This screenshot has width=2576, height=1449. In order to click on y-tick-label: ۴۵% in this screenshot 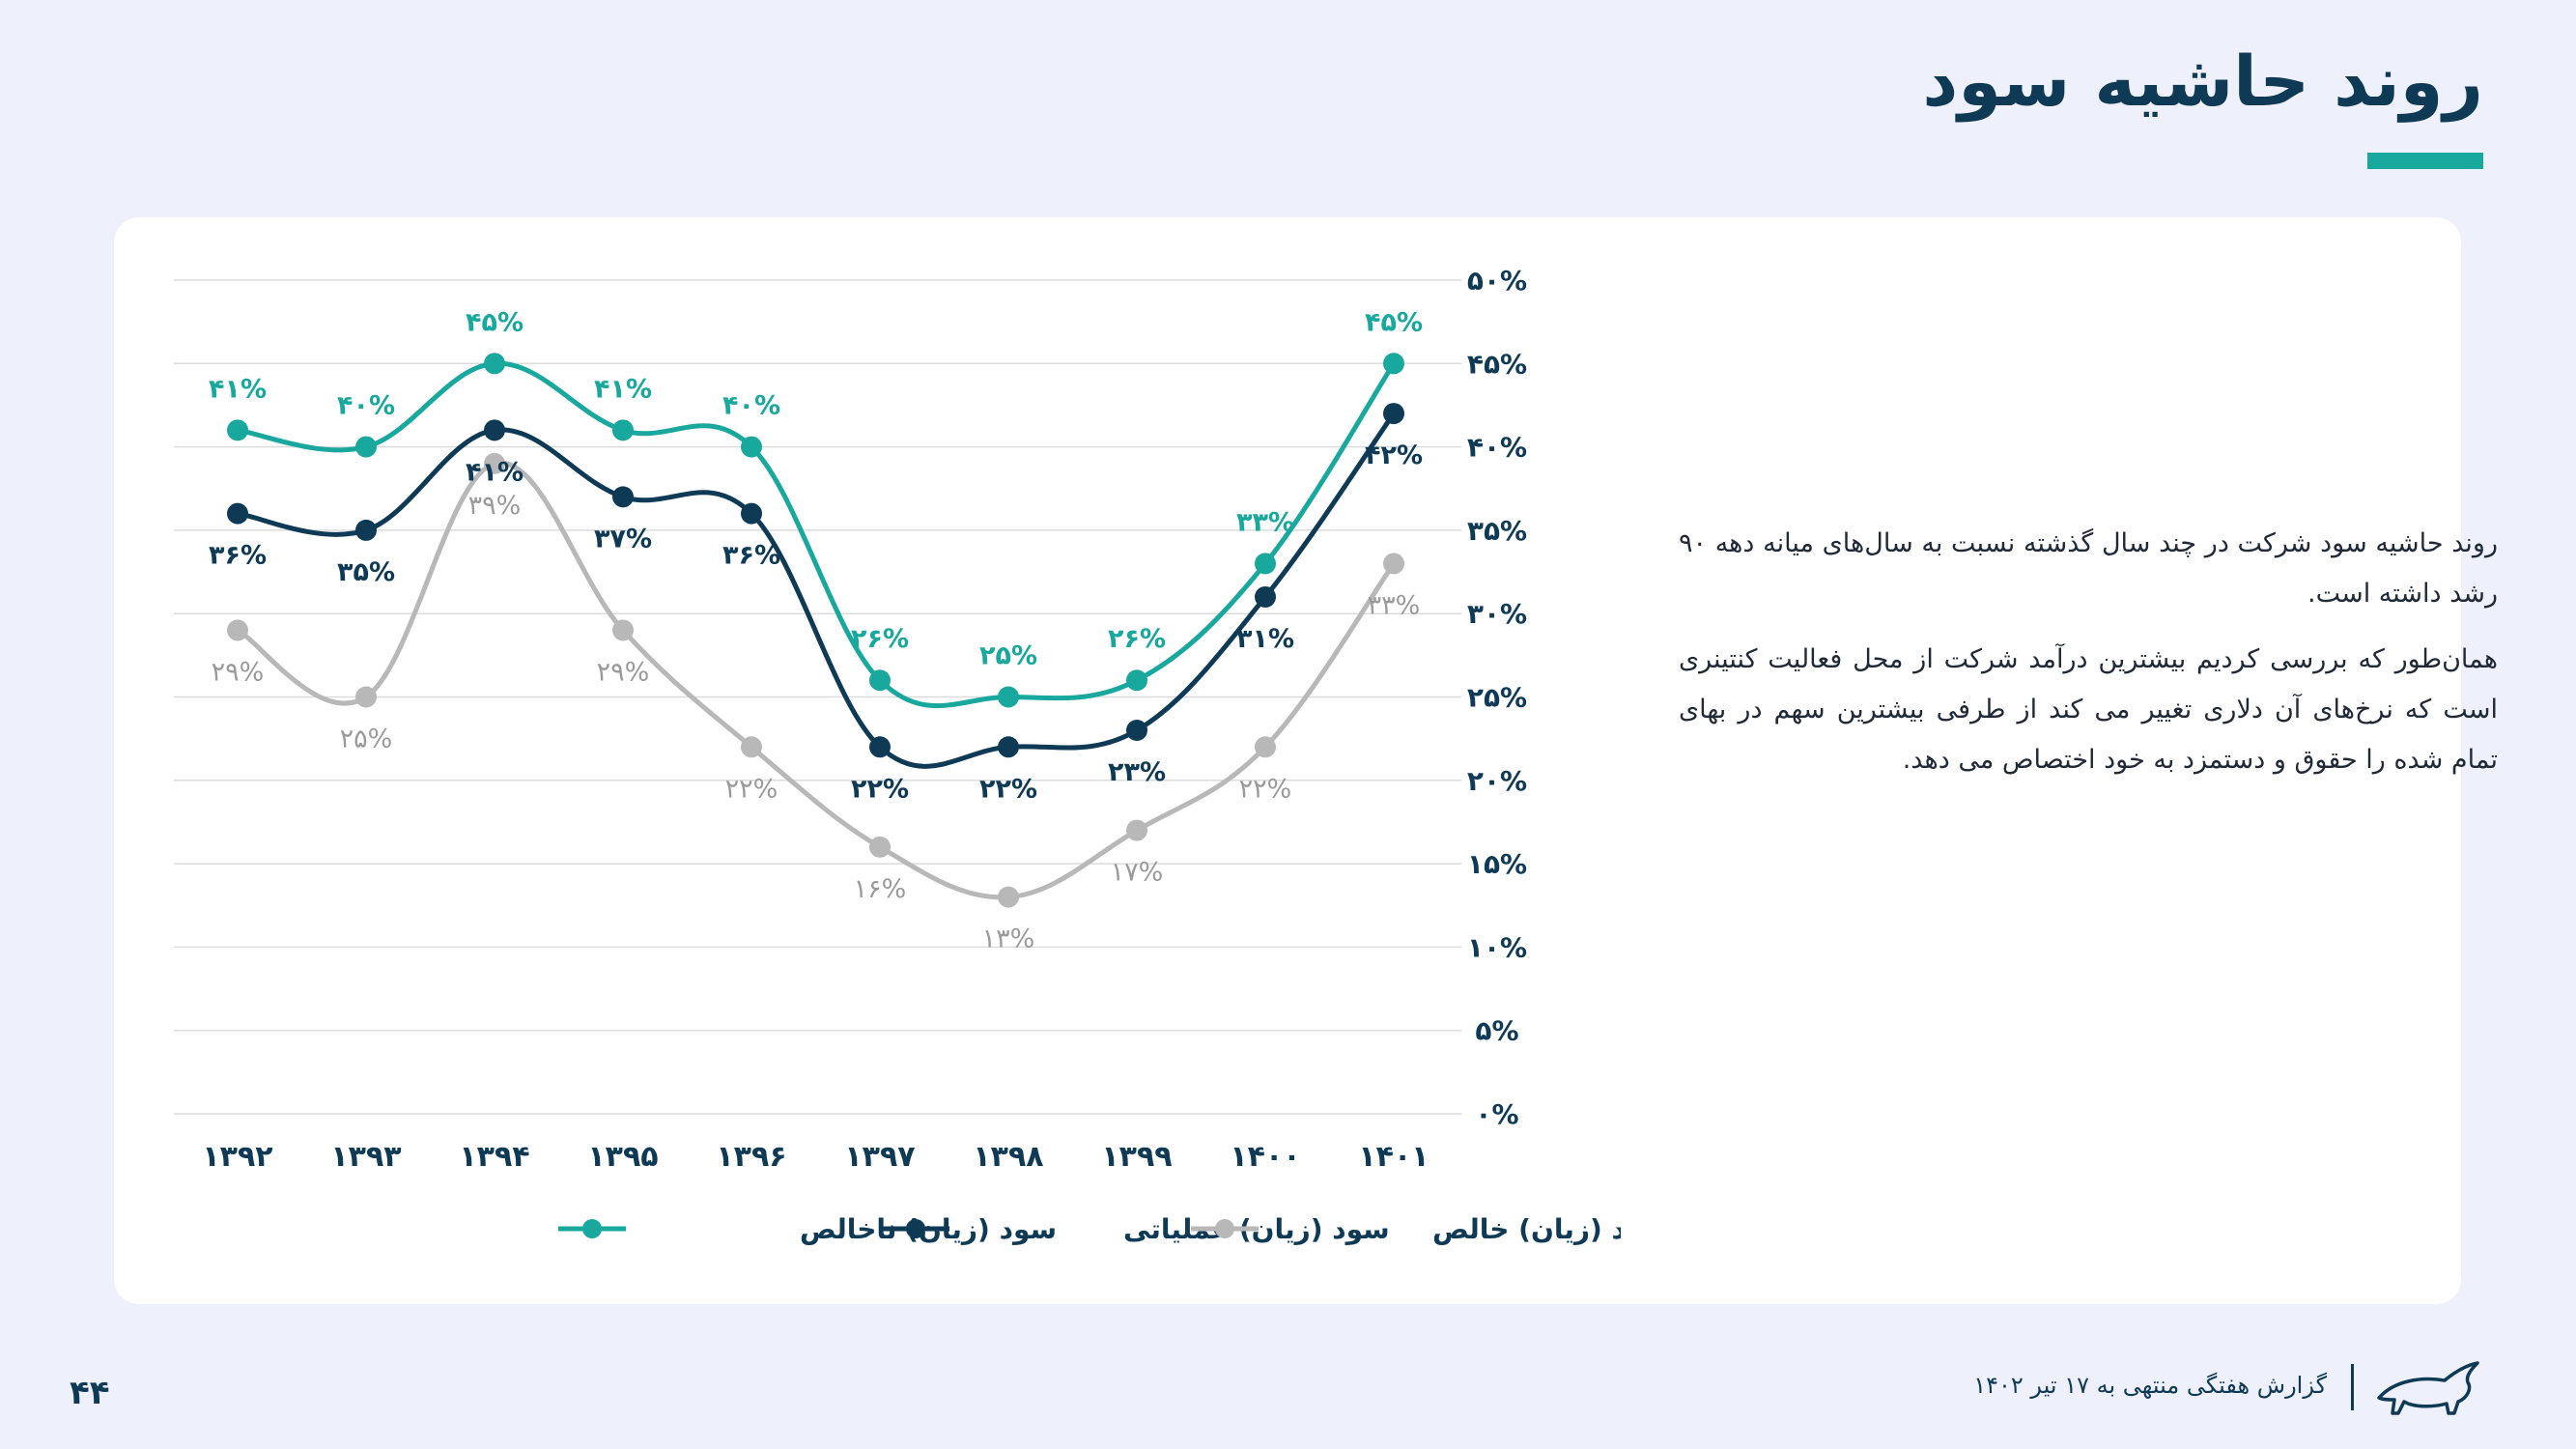, I will do `click(1497, 364)`.